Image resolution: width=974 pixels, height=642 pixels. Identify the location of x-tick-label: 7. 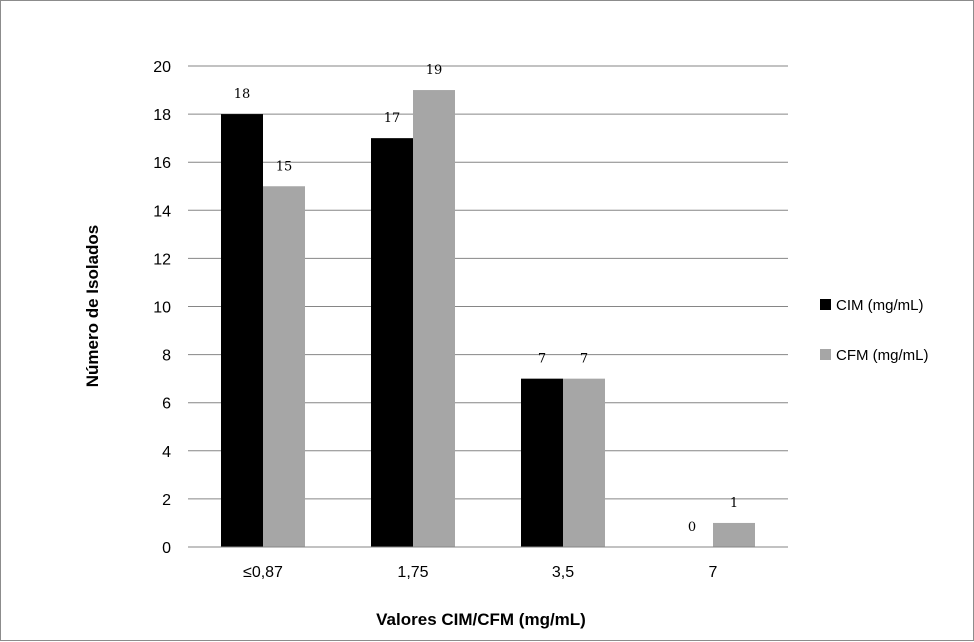
(713, 572).